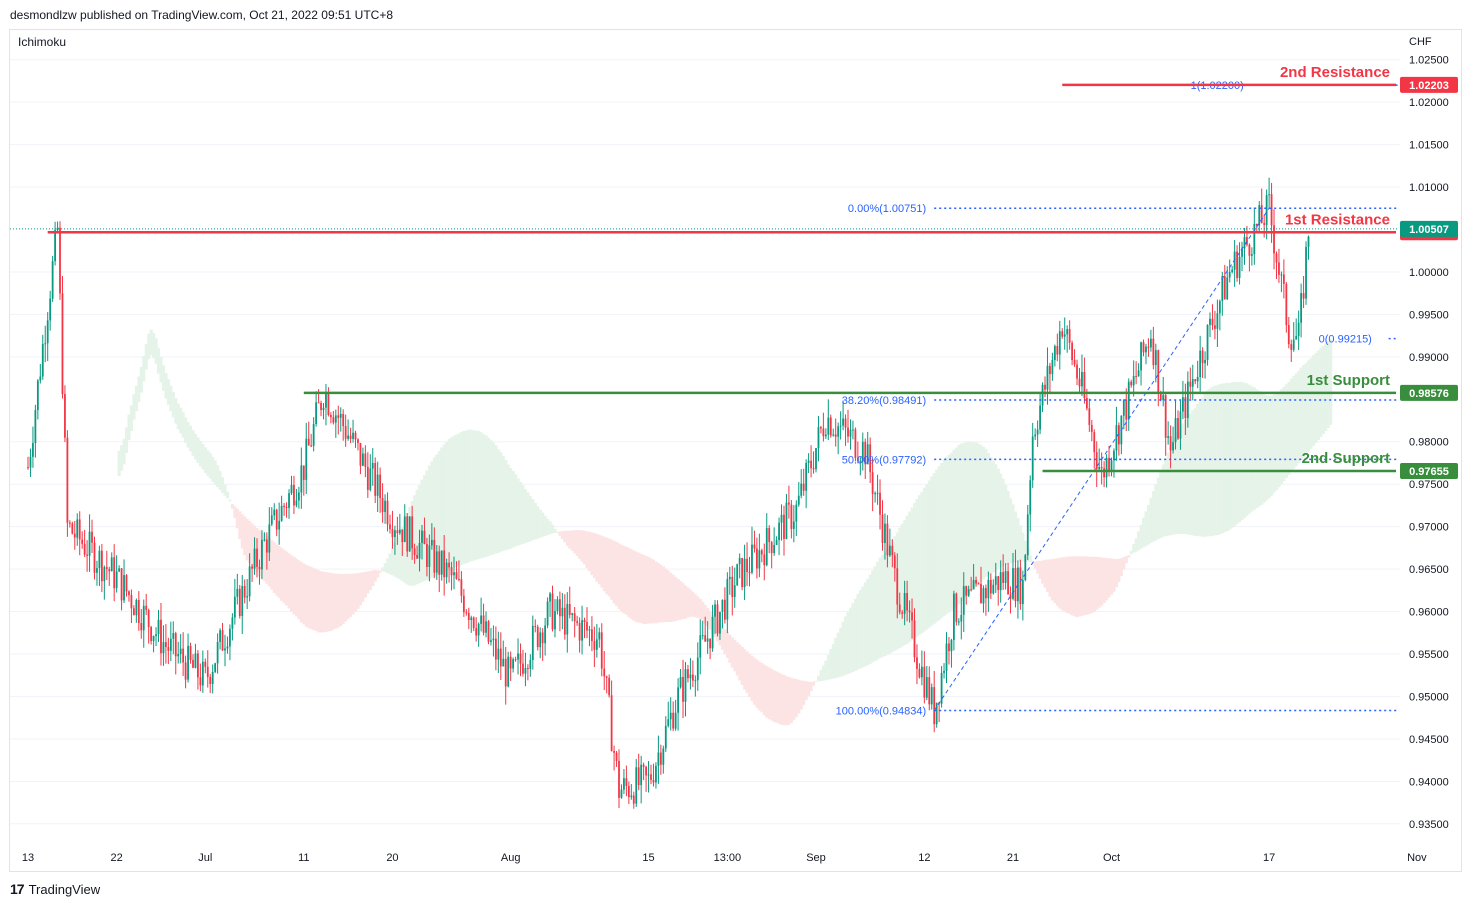 This screenshot has width=1473, height=907. What do you see at coordinates (55, 889) in the screenshot?
I see `footer: 17 TradingView` at bounding box center [55, 889].